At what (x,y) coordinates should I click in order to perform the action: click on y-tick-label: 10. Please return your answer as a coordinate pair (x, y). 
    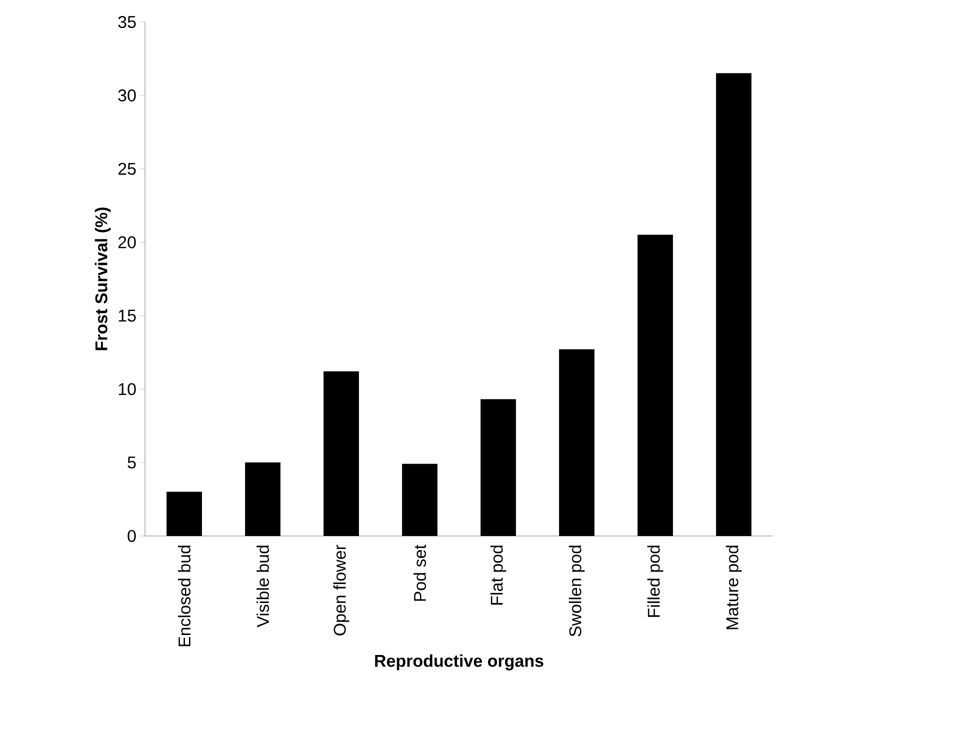
    Looking at the image, I should click on (127, 389).